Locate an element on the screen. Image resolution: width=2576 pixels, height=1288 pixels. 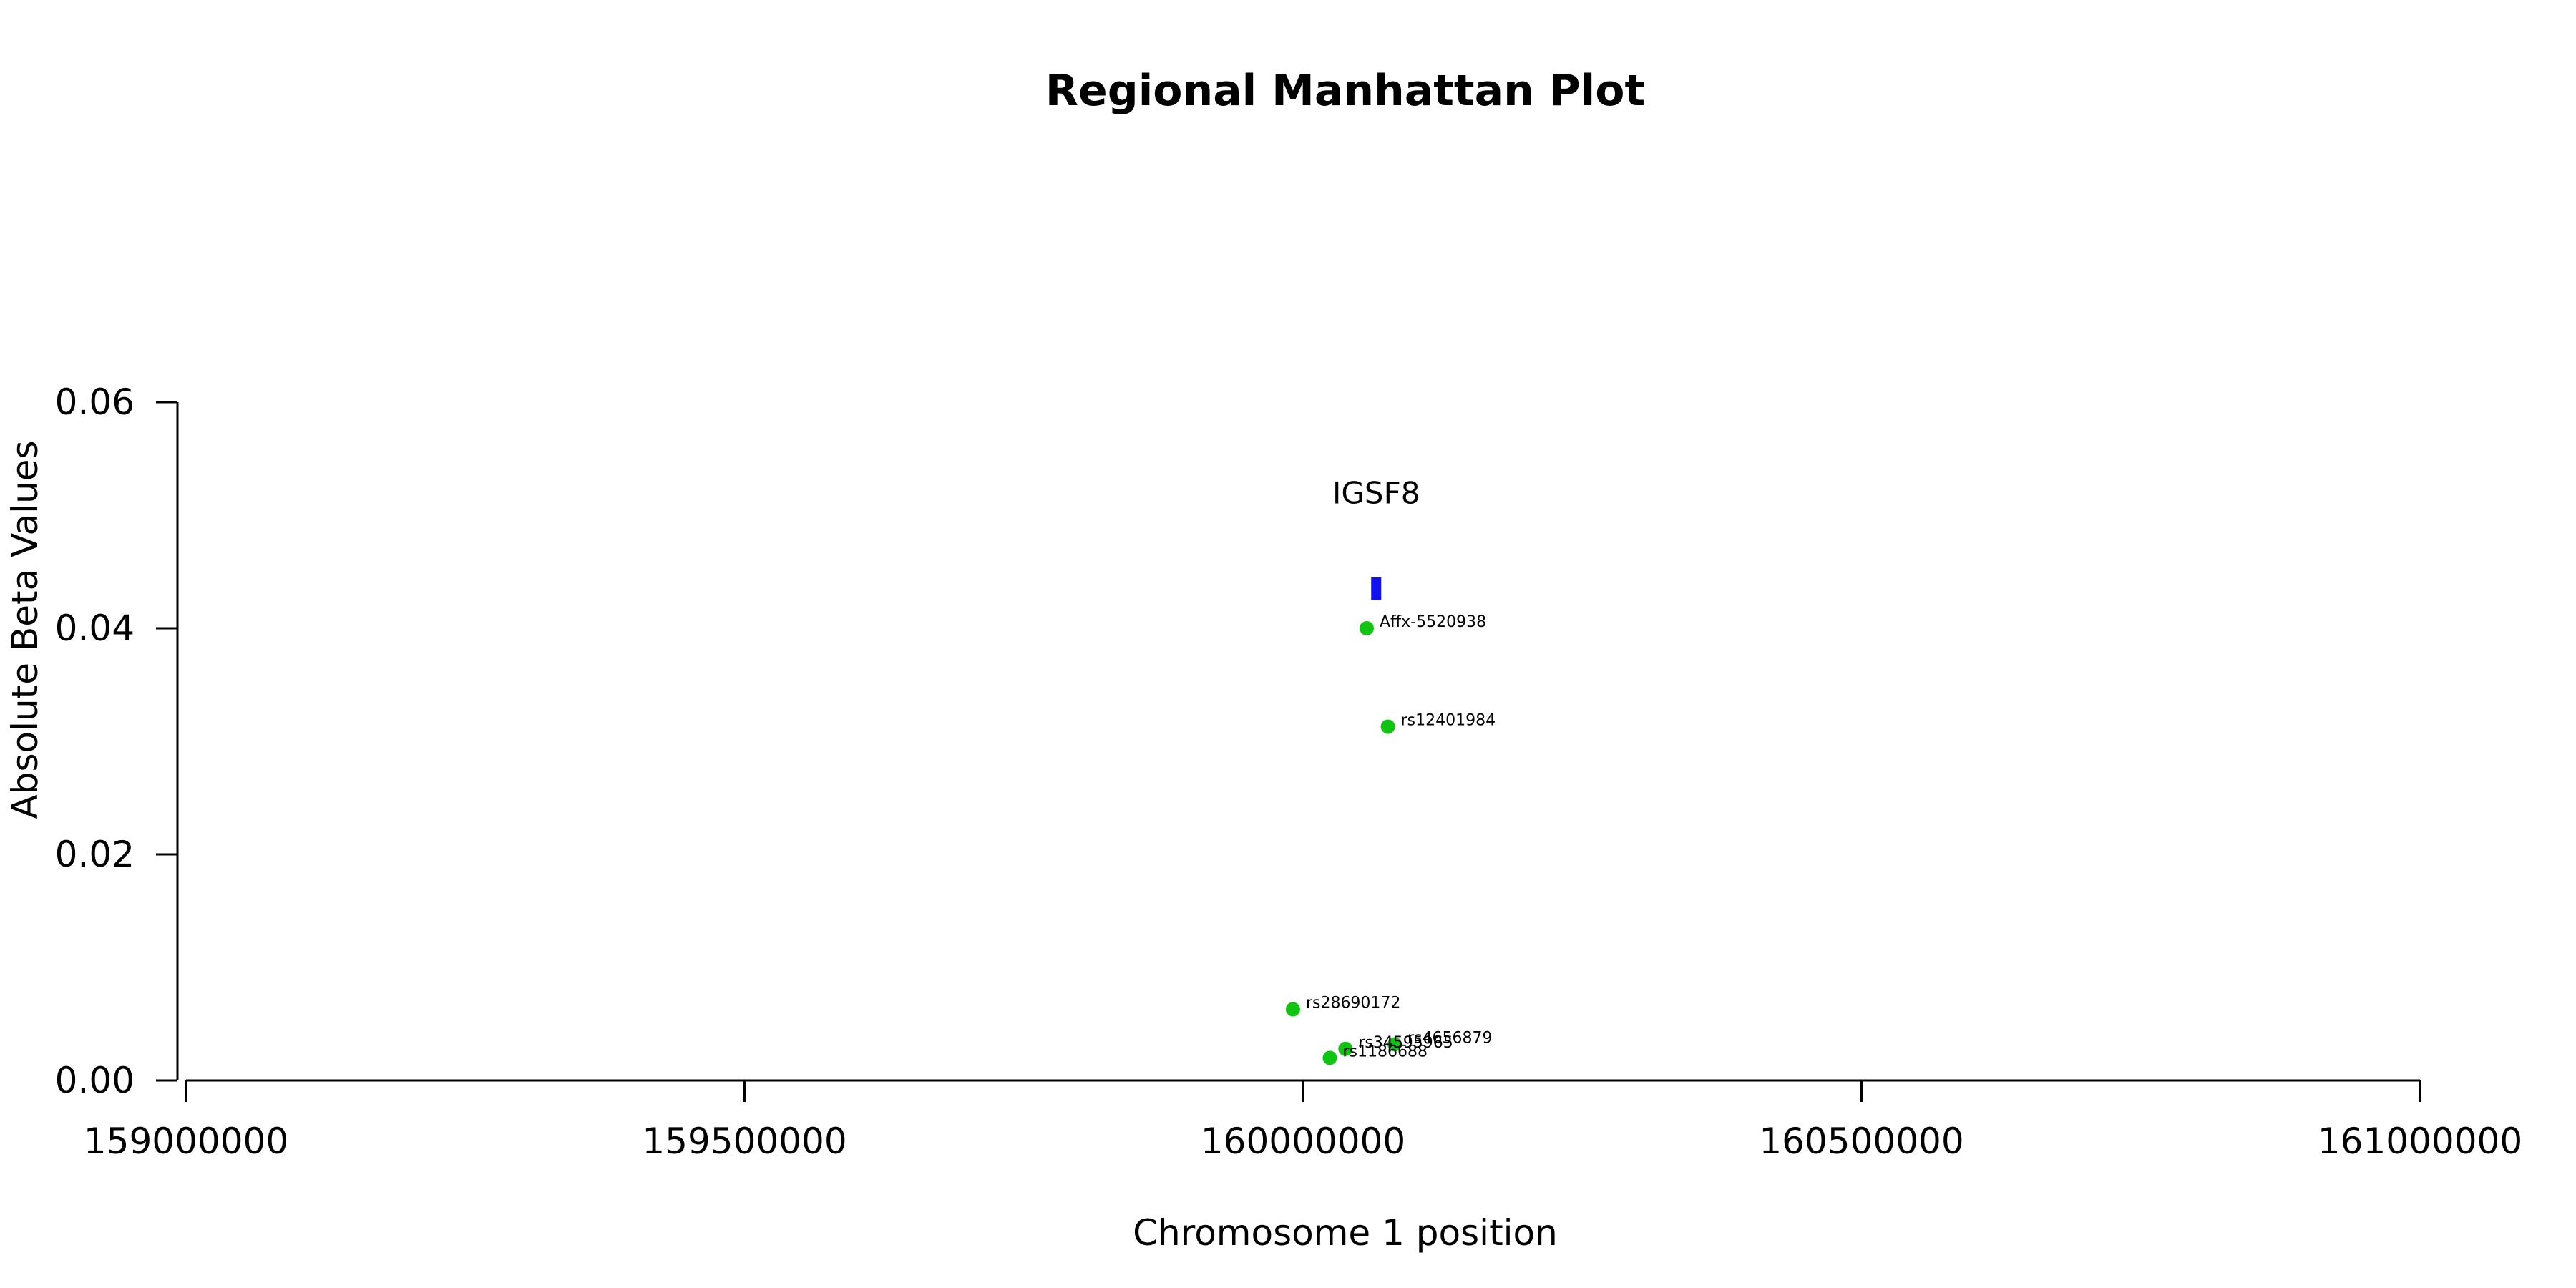
y-tick-label: 0.00 is located at coordinates (95, 1080).